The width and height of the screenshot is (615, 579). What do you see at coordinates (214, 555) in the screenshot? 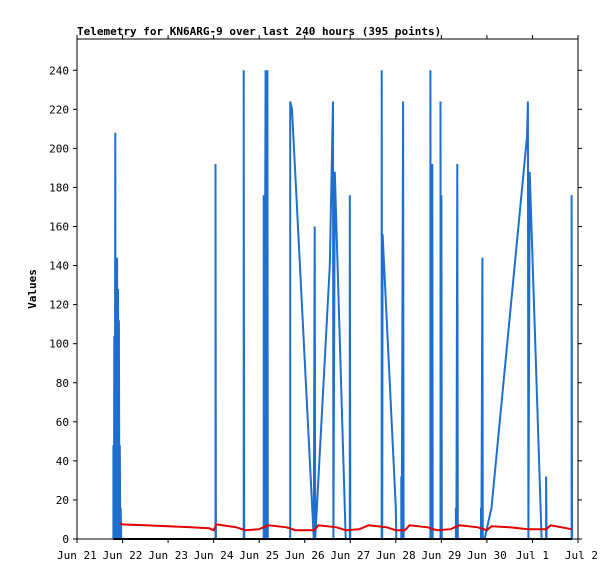
I see `x-tick-label: Jun 24` at bounding box center [214, 555].